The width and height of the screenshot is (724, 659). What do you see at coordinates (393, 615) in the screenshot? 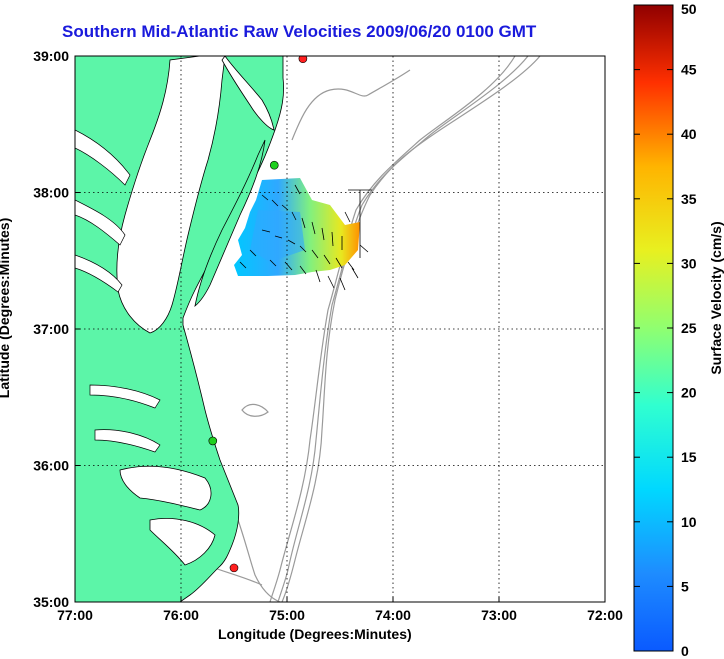
I see `x-tick-label: 74:00` at bounding box center [393, 615].